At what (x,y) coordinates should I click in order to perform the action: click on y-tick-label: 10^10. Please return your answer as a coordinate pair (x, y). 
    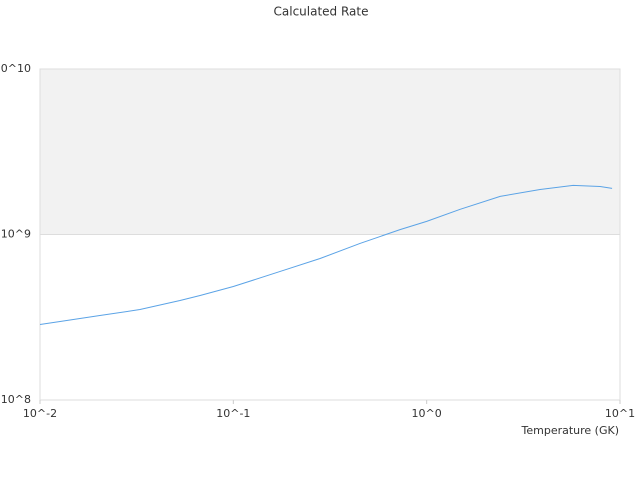
    Looking at the image, I should click on (15, 68).